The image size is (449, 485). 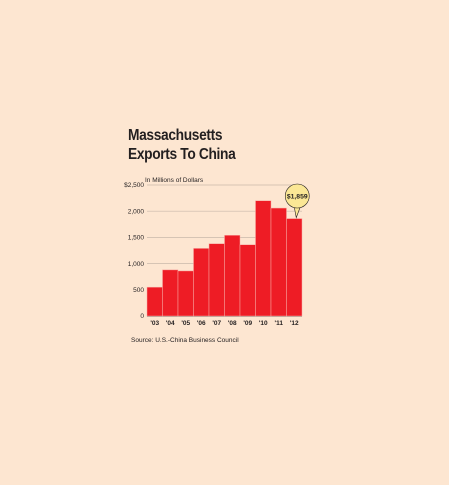 What do you see at coordinates (201, 323) in the screenshot?
I see `x-tick-label: '06` at bounding box center [201, 323].